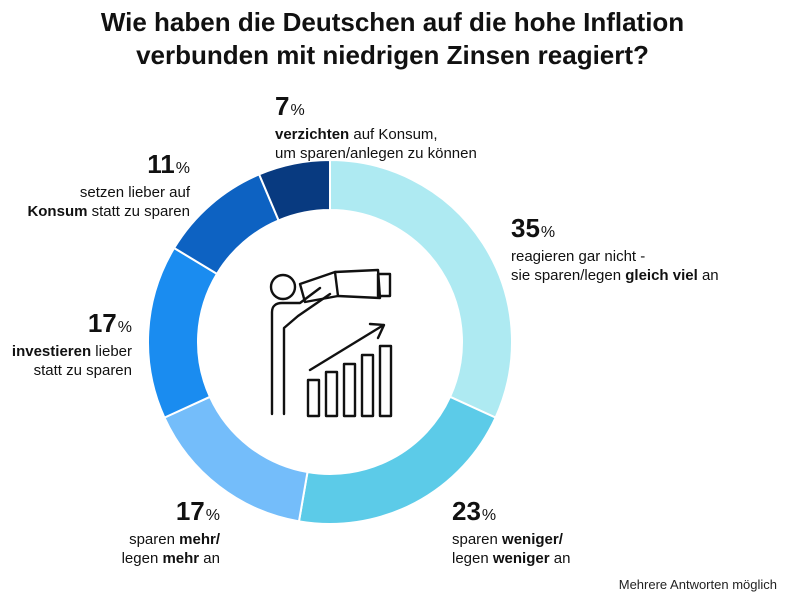  I want to click on slice-5-line-b: um sparen/anlegen zu können, so click(376, 153).